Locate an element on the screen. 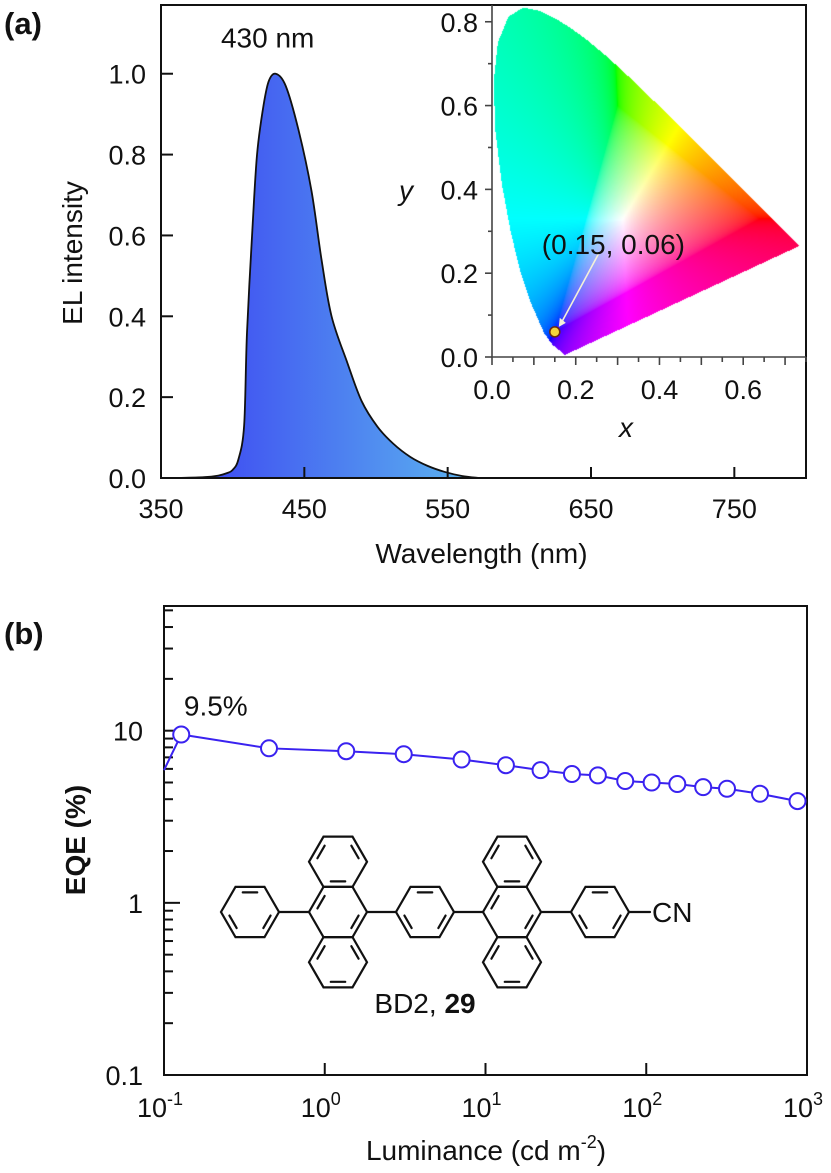 The height and width of the screenshot is (1173, 831). benzonitrile-ring is located at coordinates (600, 912).